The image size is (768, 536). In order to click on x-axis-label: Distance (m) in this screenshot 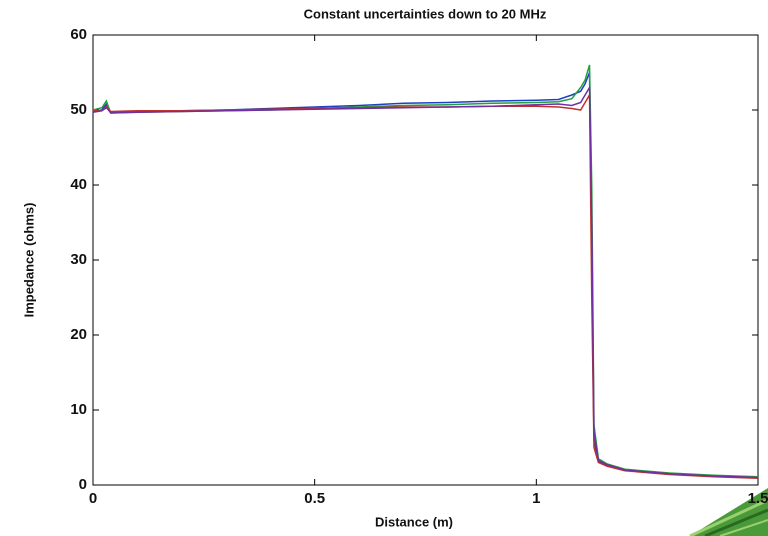, I will do `click(414, 521)`.